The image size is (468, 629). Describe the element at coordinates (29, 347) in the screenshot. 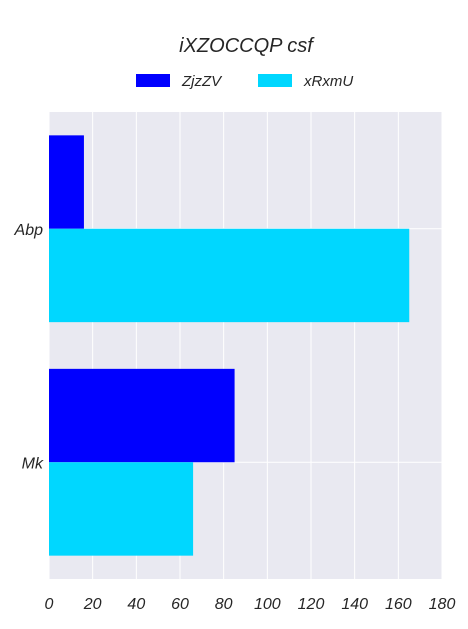

I see `y-axis-tick-labels: Abp Mk` at that location.